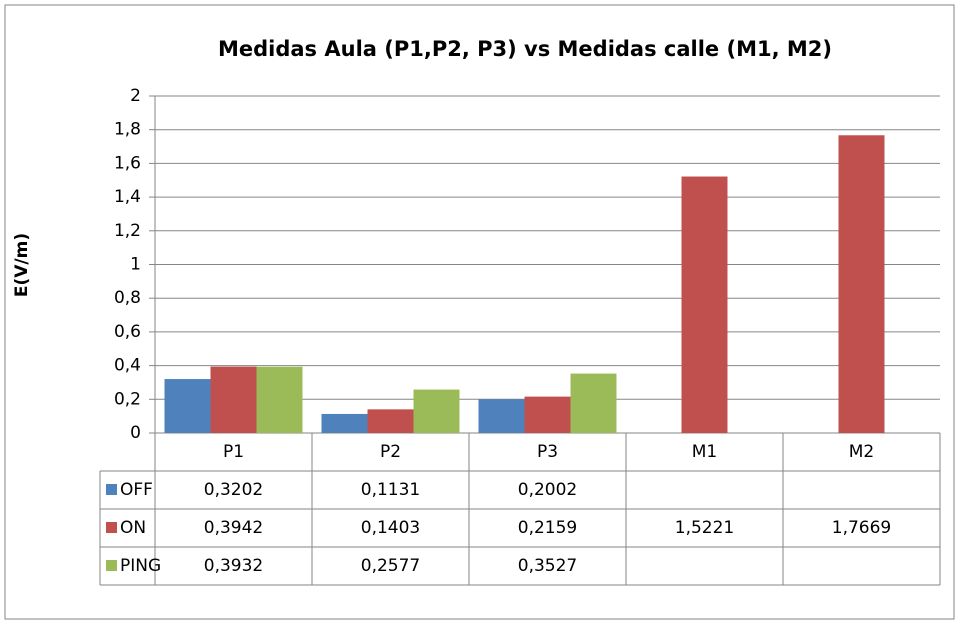  What do you see at coordinates (135, 433) in the screenshot?
I see `y-tick-label: 0` at bounding box center [135, 433].